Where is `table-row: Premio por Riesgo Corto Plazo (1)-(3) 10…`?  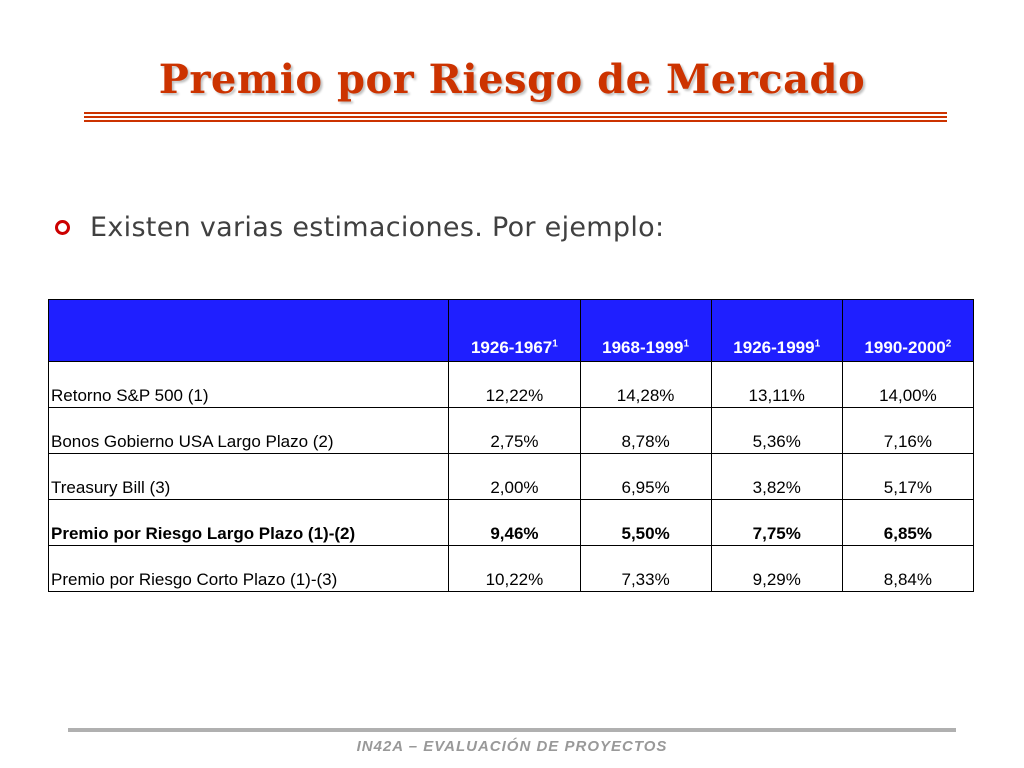
table-row: Premio por Riesgo Corto Plazo (1)-(3) 10… is located at coordinates (511, 568).